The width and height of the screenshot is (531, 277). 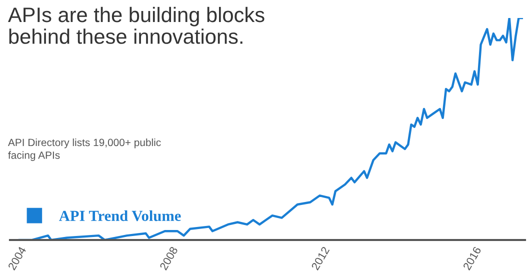 What do you see at coordinates (136, 25) in the screenshot?
I see `chart-title: APIs are the building blocks behind these innovations.` at bounding box center [136, 25].